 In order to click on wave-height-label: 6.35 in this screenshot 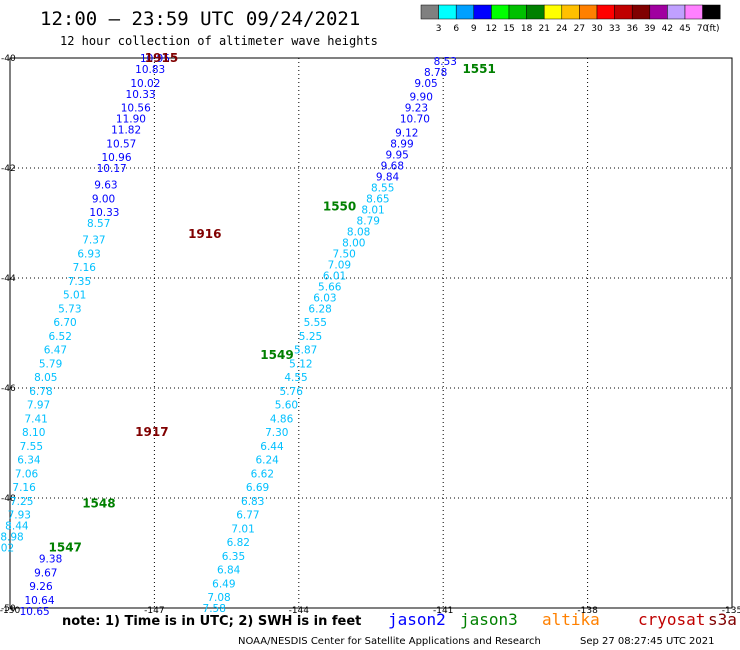, I will do `click(233, 557)`.